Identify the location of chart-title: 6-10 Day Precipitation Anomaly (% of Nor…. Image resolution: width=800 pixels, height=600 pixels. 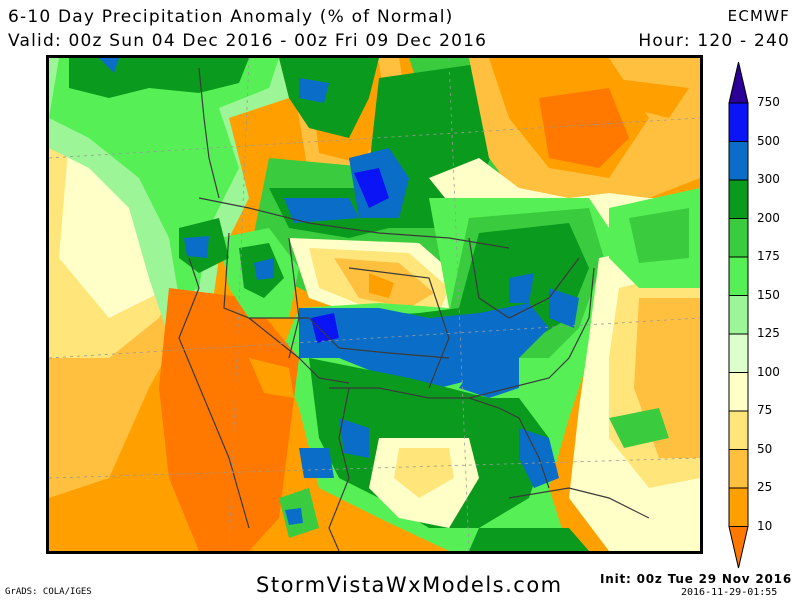
(231, 17).